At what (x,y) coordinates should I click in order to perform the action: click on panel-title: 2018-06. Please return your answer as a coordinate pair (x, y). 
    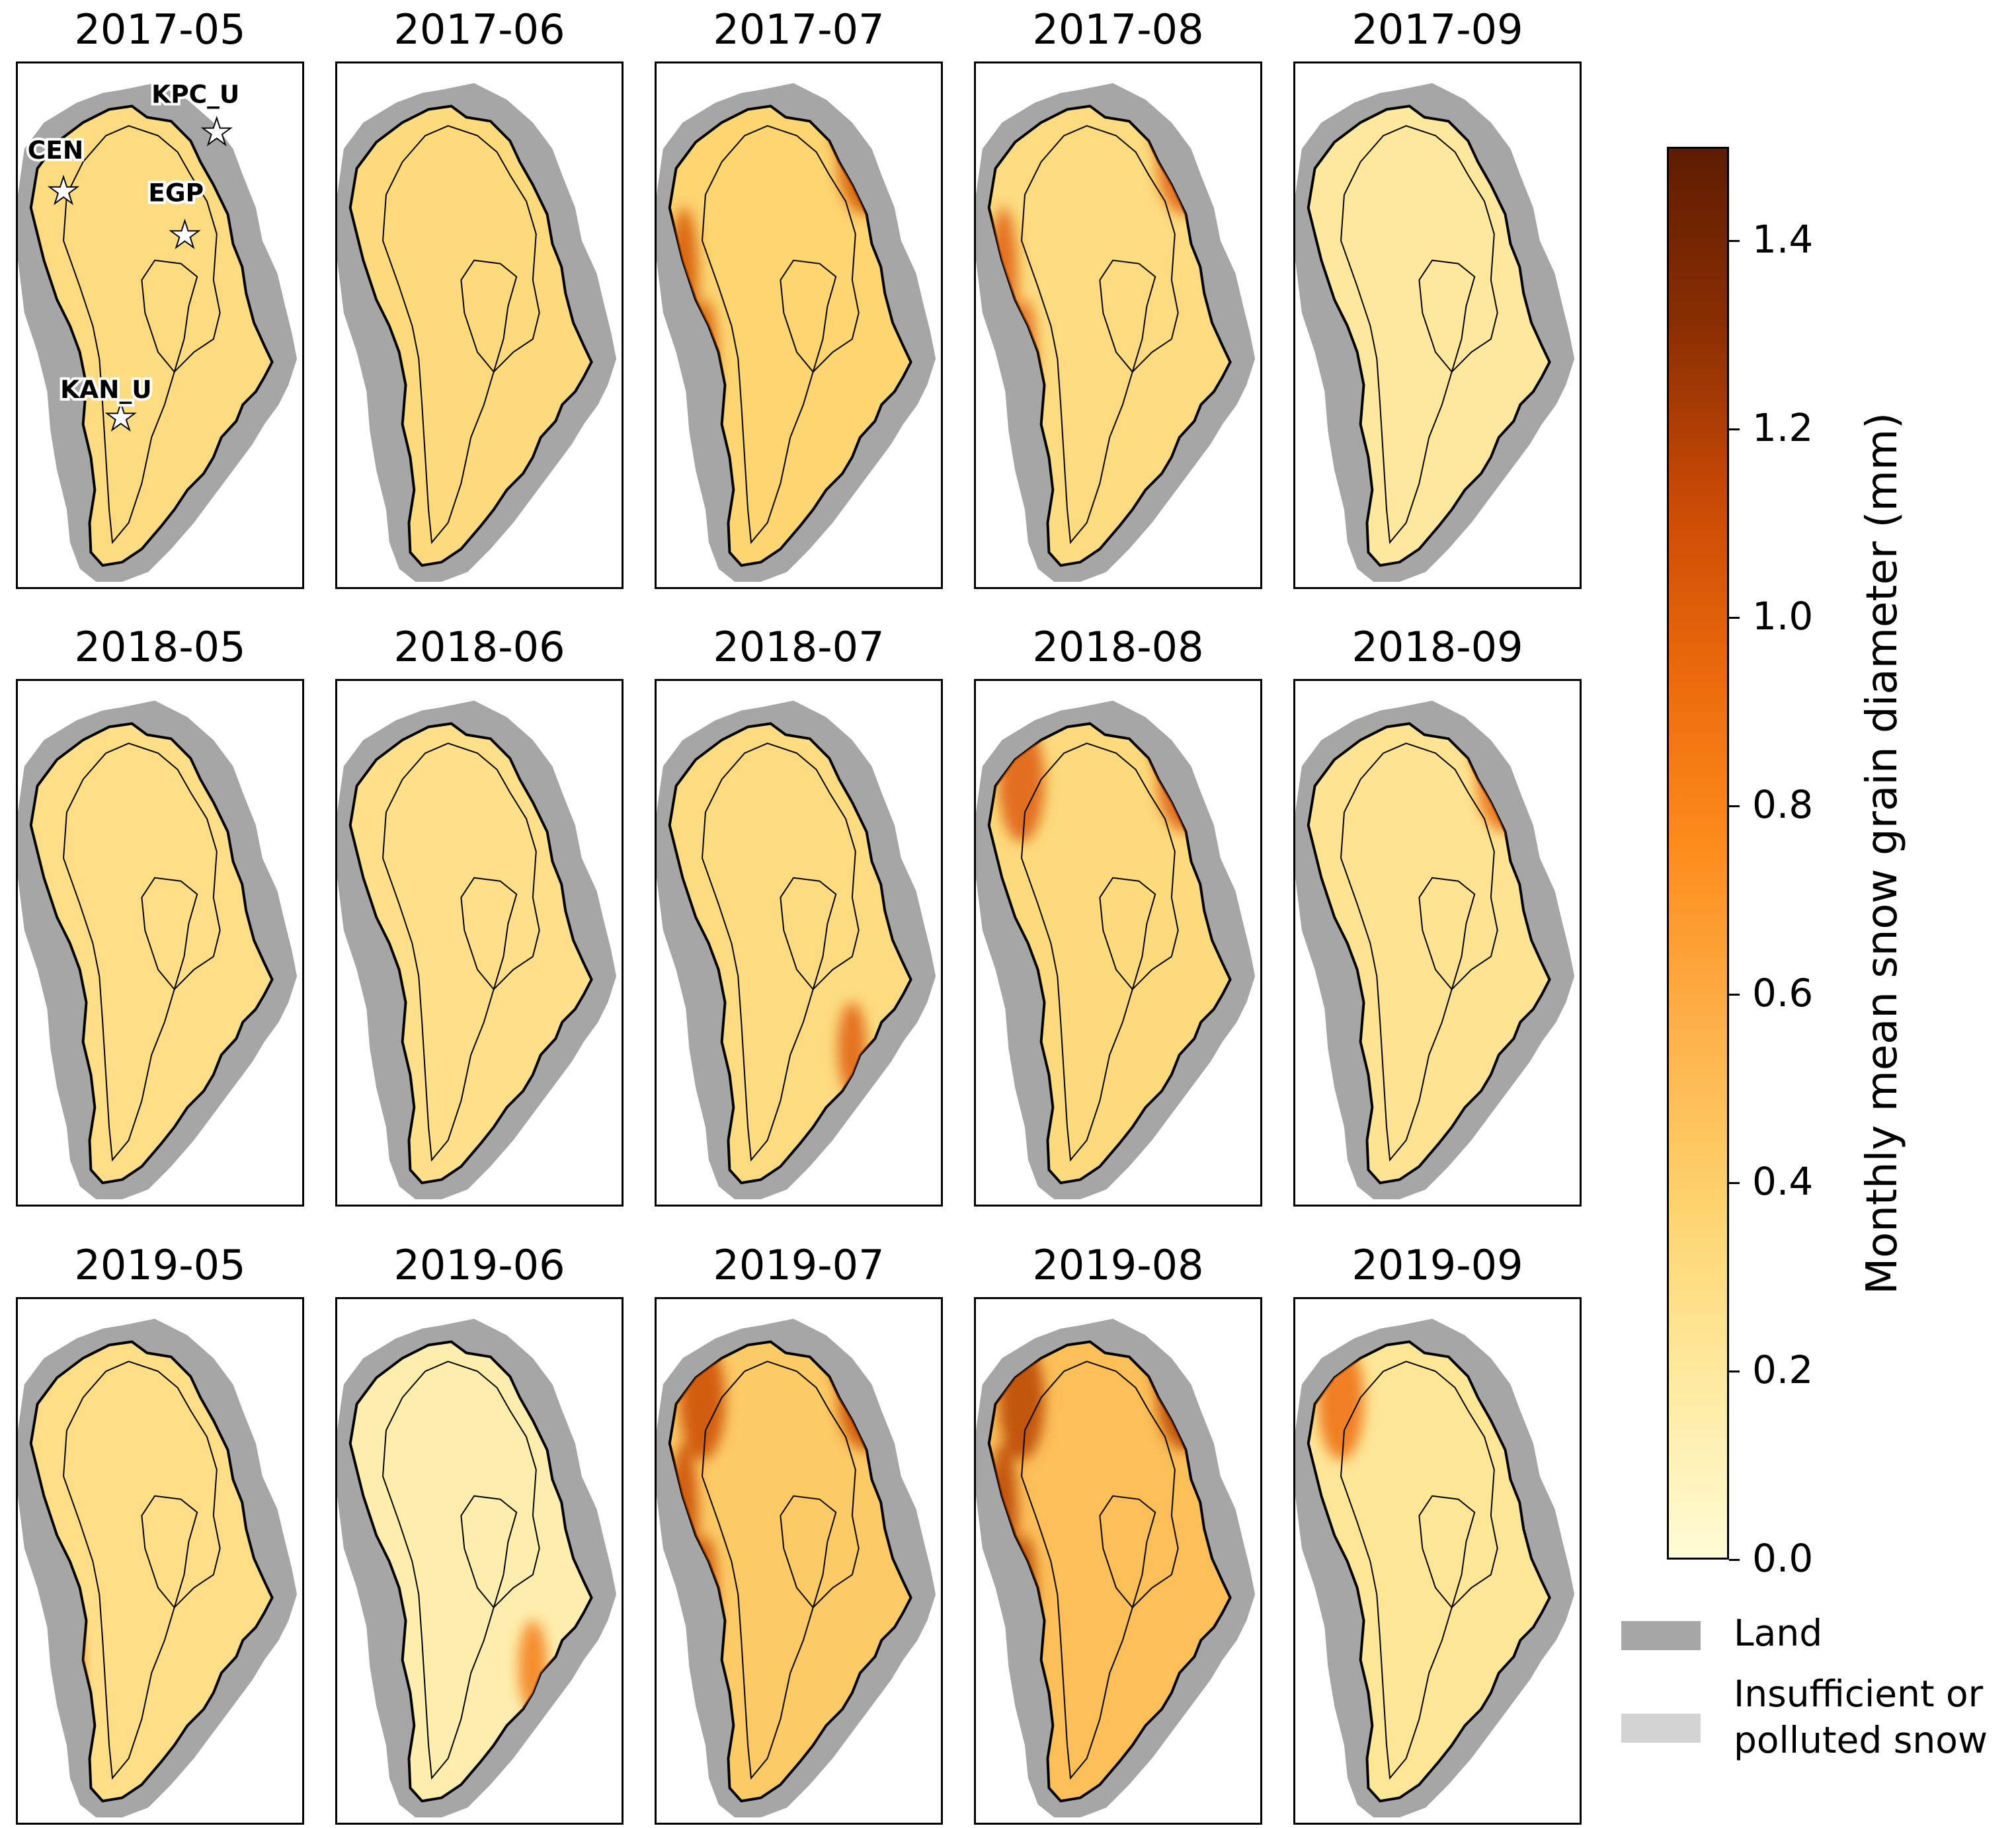
    Looking at the image, I should click on (479, 647).